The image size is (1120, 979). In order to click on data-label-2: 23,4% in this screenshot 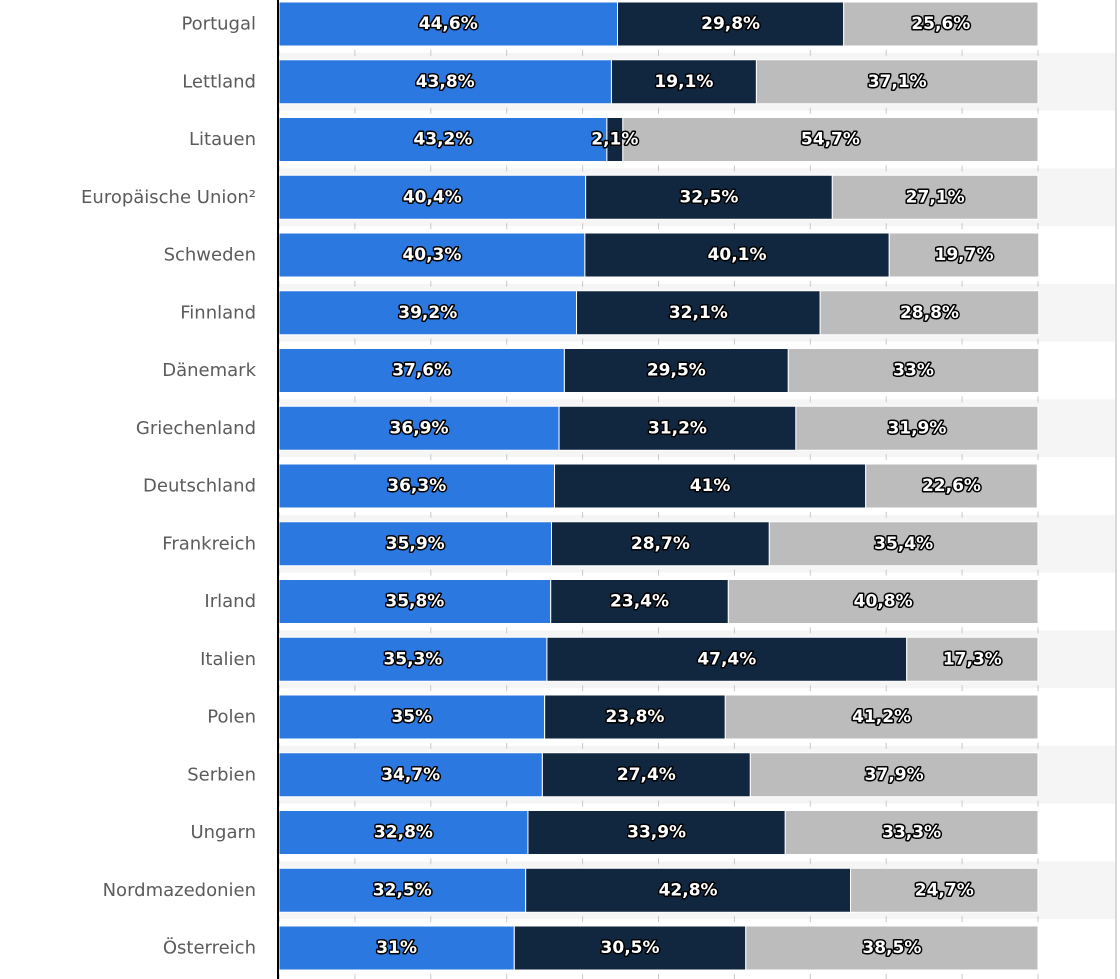, I will do `click(639, 602)`.